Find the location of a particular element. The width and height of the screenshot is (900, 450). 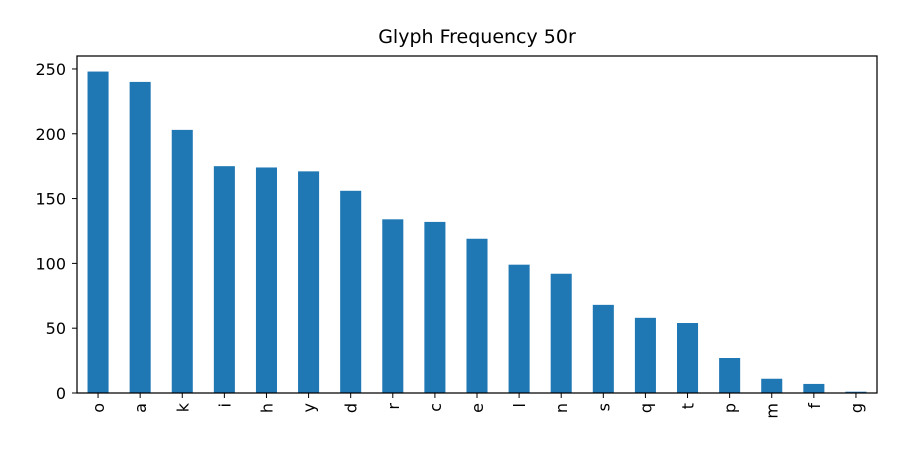

bar-t is located at coordinates (688, 358).